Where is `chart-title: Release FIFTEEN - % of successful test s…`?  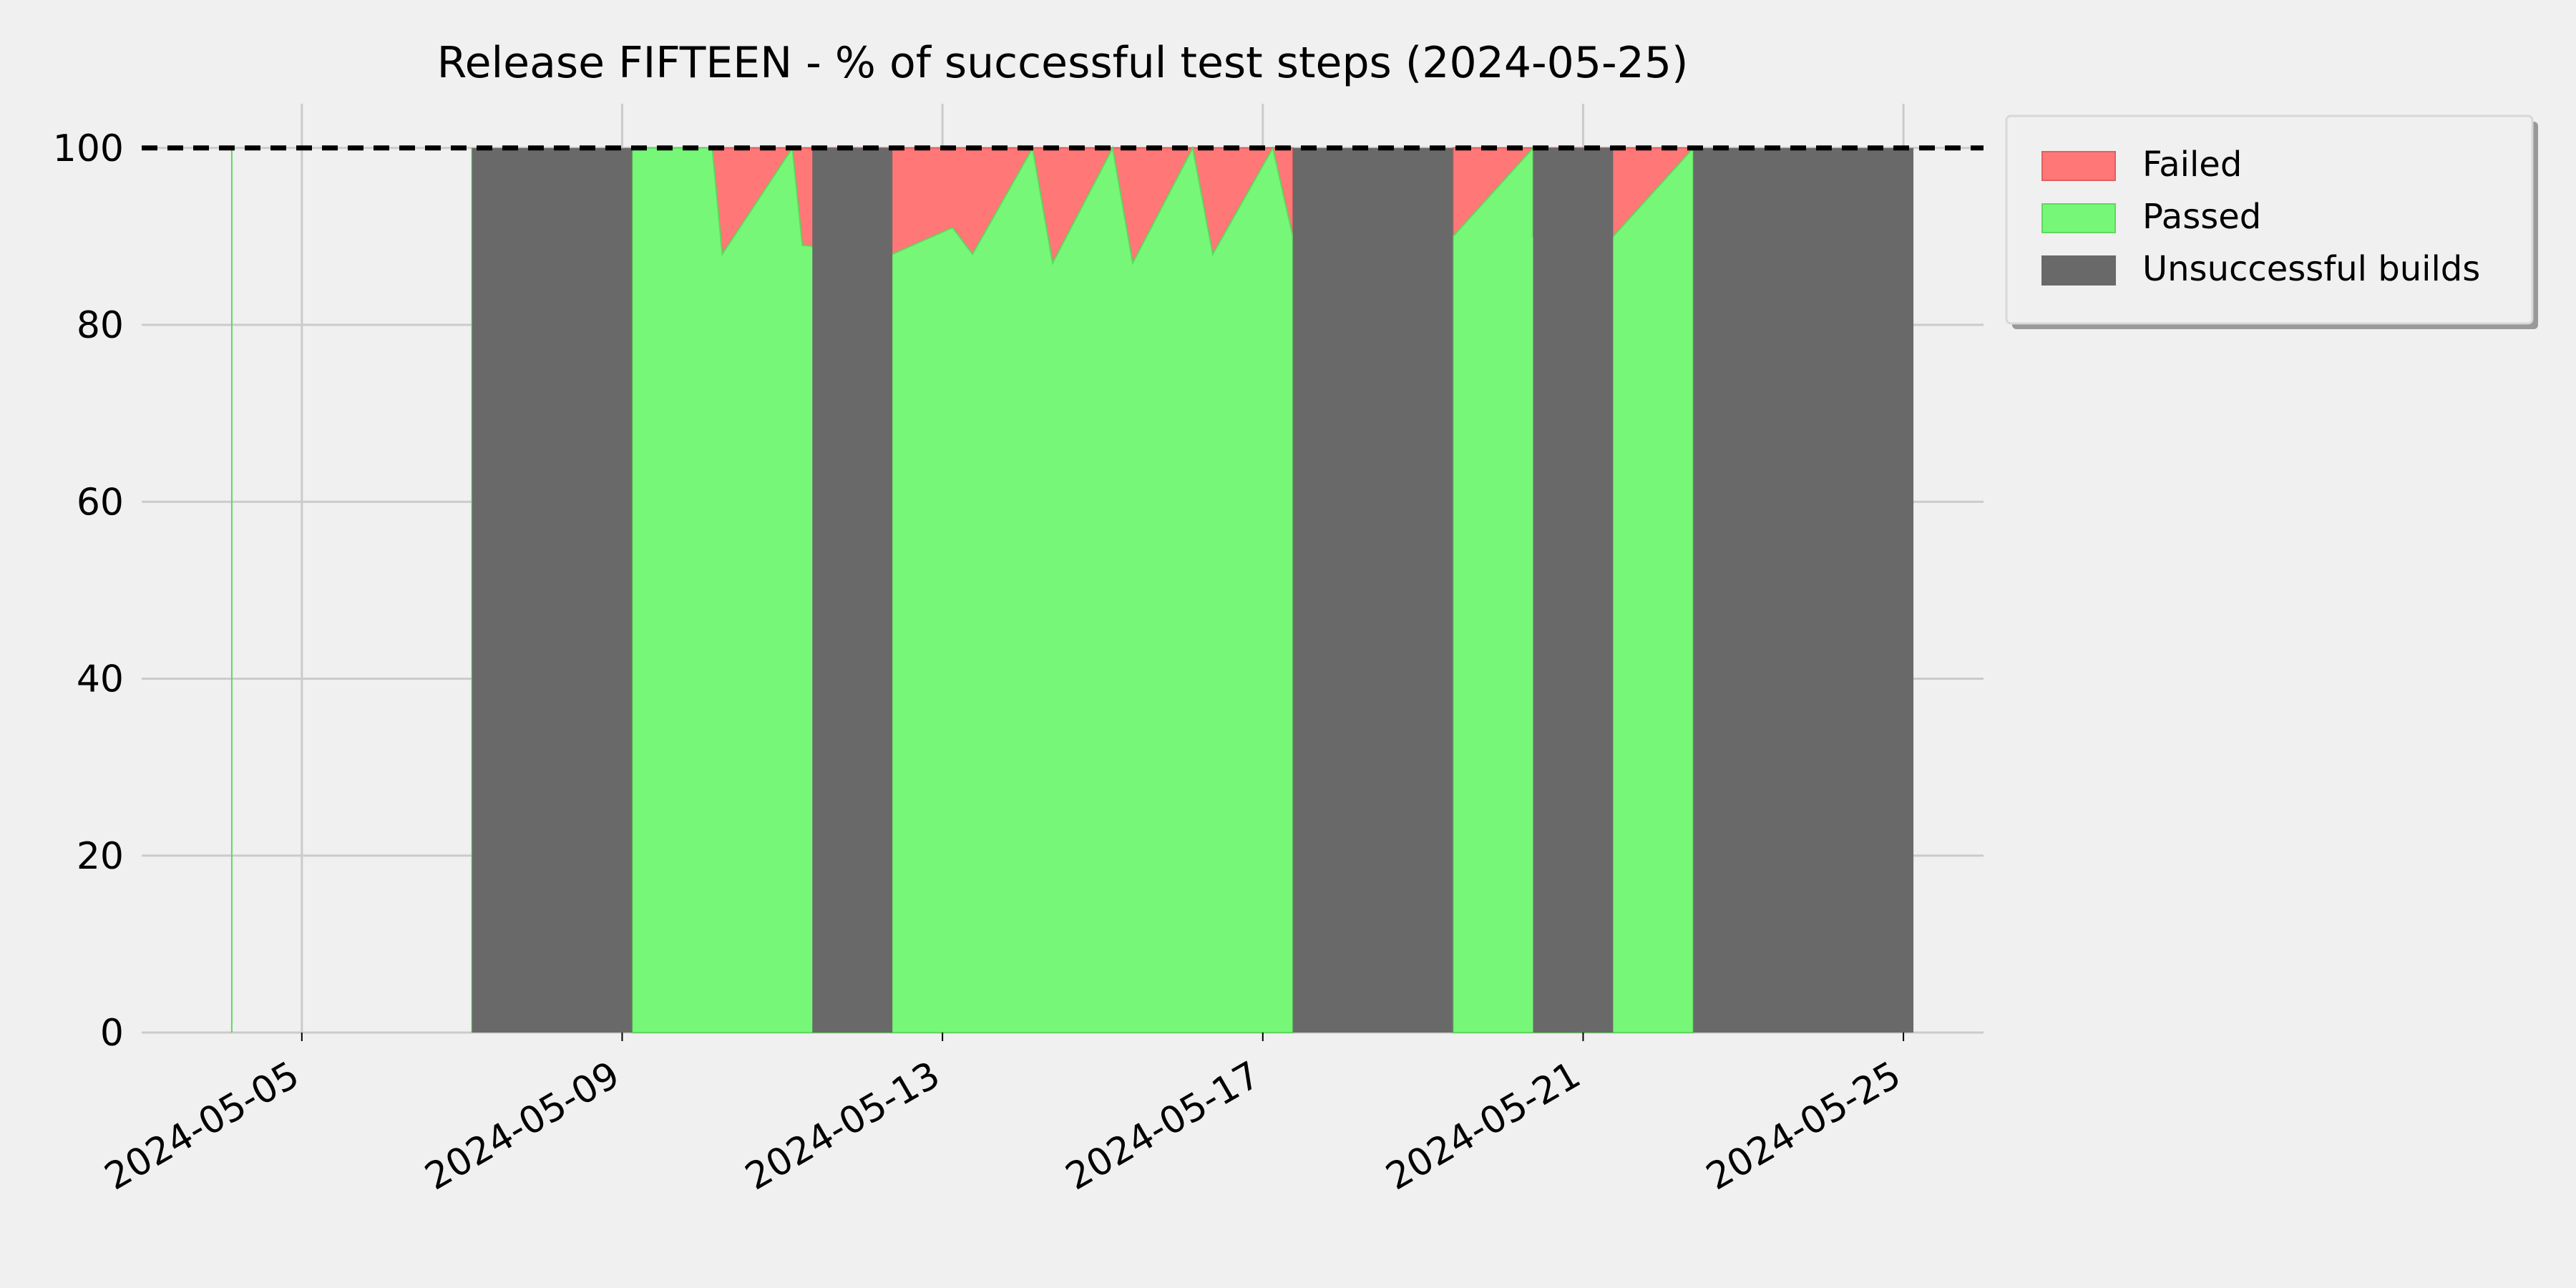 chart-title: Release FIFTEEN - % of successful test s… is located at coordinates (1063, 63).